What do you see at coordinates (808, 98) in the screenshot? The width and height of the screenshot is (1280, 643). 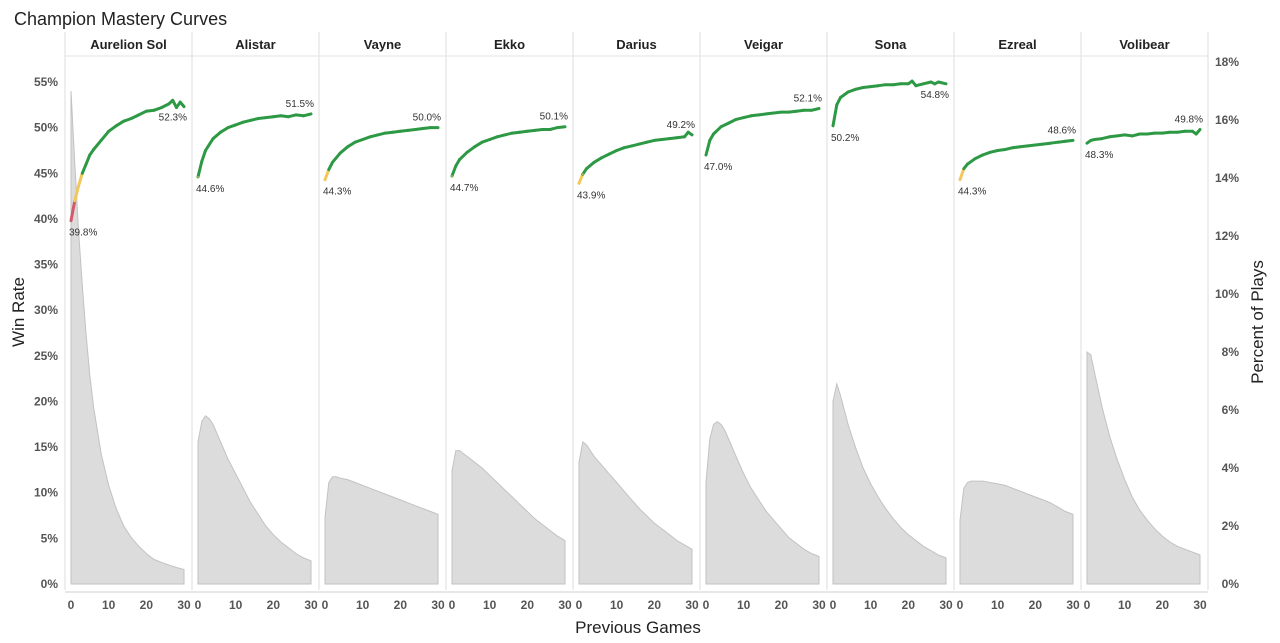 I see `win-rate-end-label: 52.1%` at bounding box center [808, 98].